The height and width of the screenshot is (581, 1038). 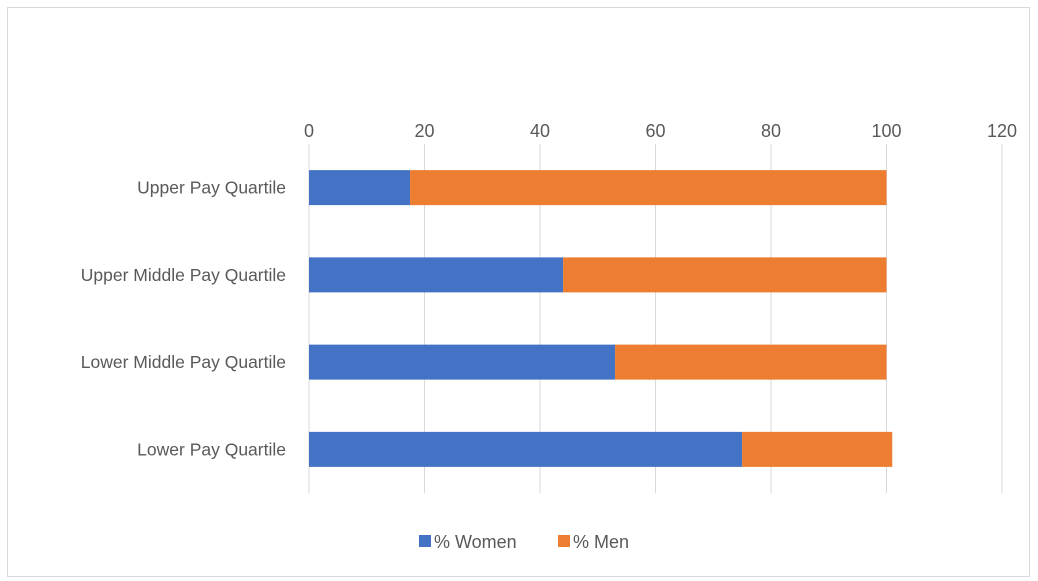 I want to click on legend-item-men: % Men, so click(x=593, y=542).